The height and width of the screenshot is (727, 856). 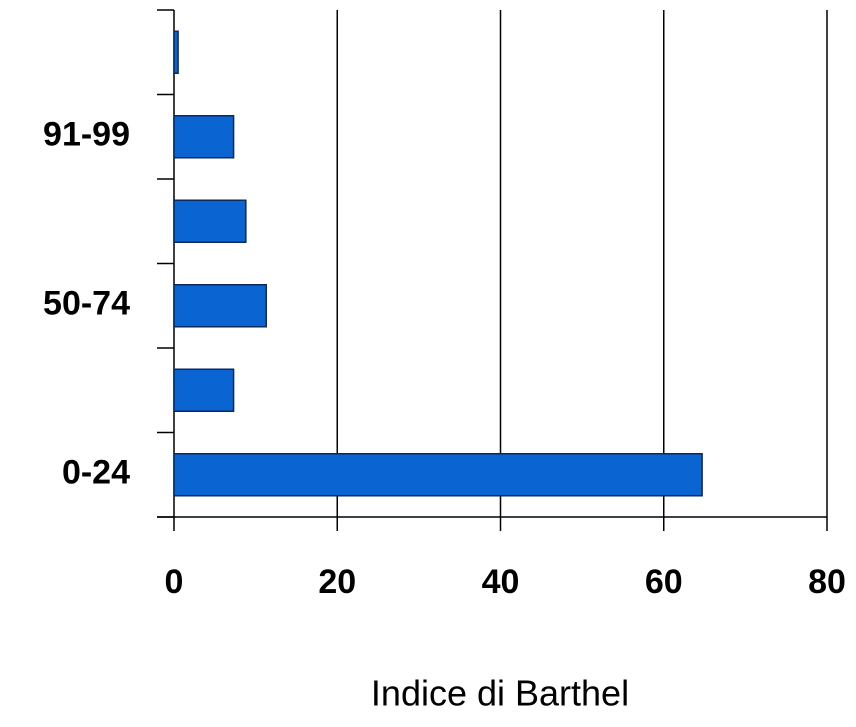 What do you see at coordinates (500, 693) in the screenshot?
I see `x-axis-title: Indice di Barthel` at bounding box center [500, 693].